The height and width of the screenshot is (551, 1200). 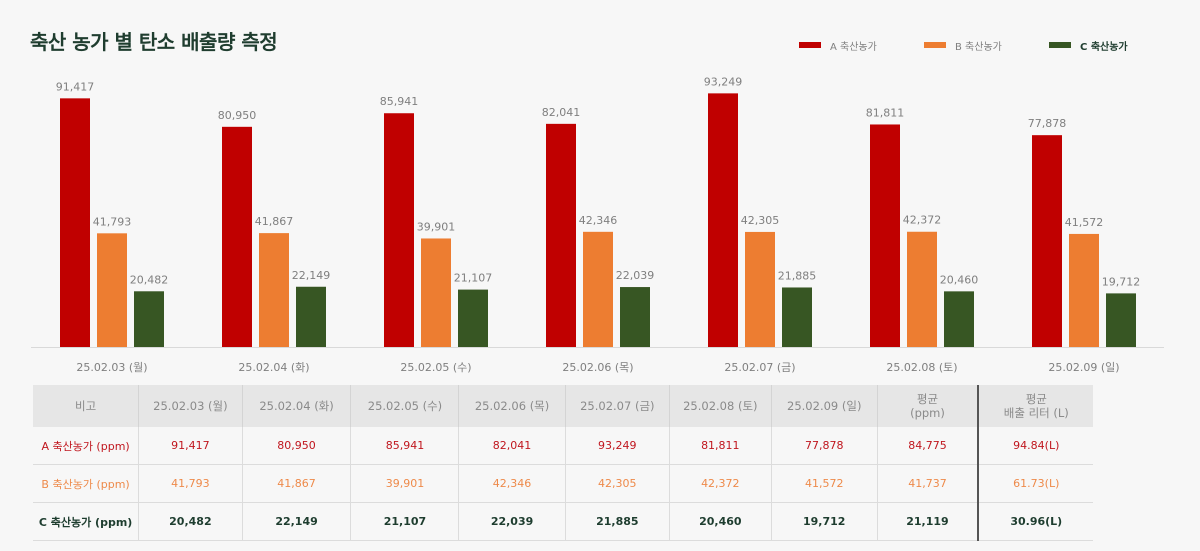 What do you see at coordinates (436, 226) in the screenshot?
I see `value-label-b: 39,901` at bounding box center [436, 226].